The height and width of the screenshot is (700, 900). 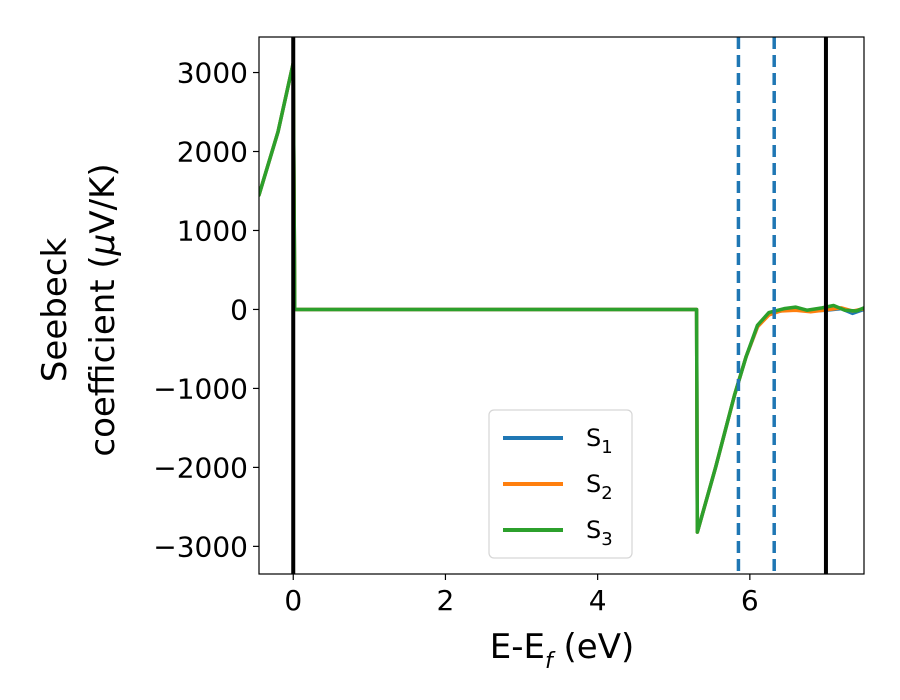 What do you see at coordinates (293, 600) in the screenshot?
I see `x-tick-label: 0` at bounding box center [293, 600].